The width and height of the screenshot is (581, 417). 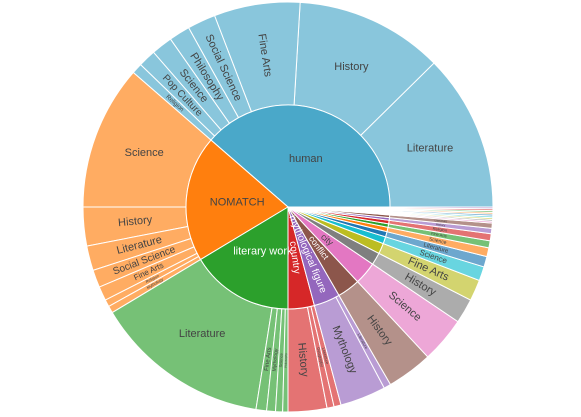 I want to click on slice-label: country, so click(x=294, y=258).